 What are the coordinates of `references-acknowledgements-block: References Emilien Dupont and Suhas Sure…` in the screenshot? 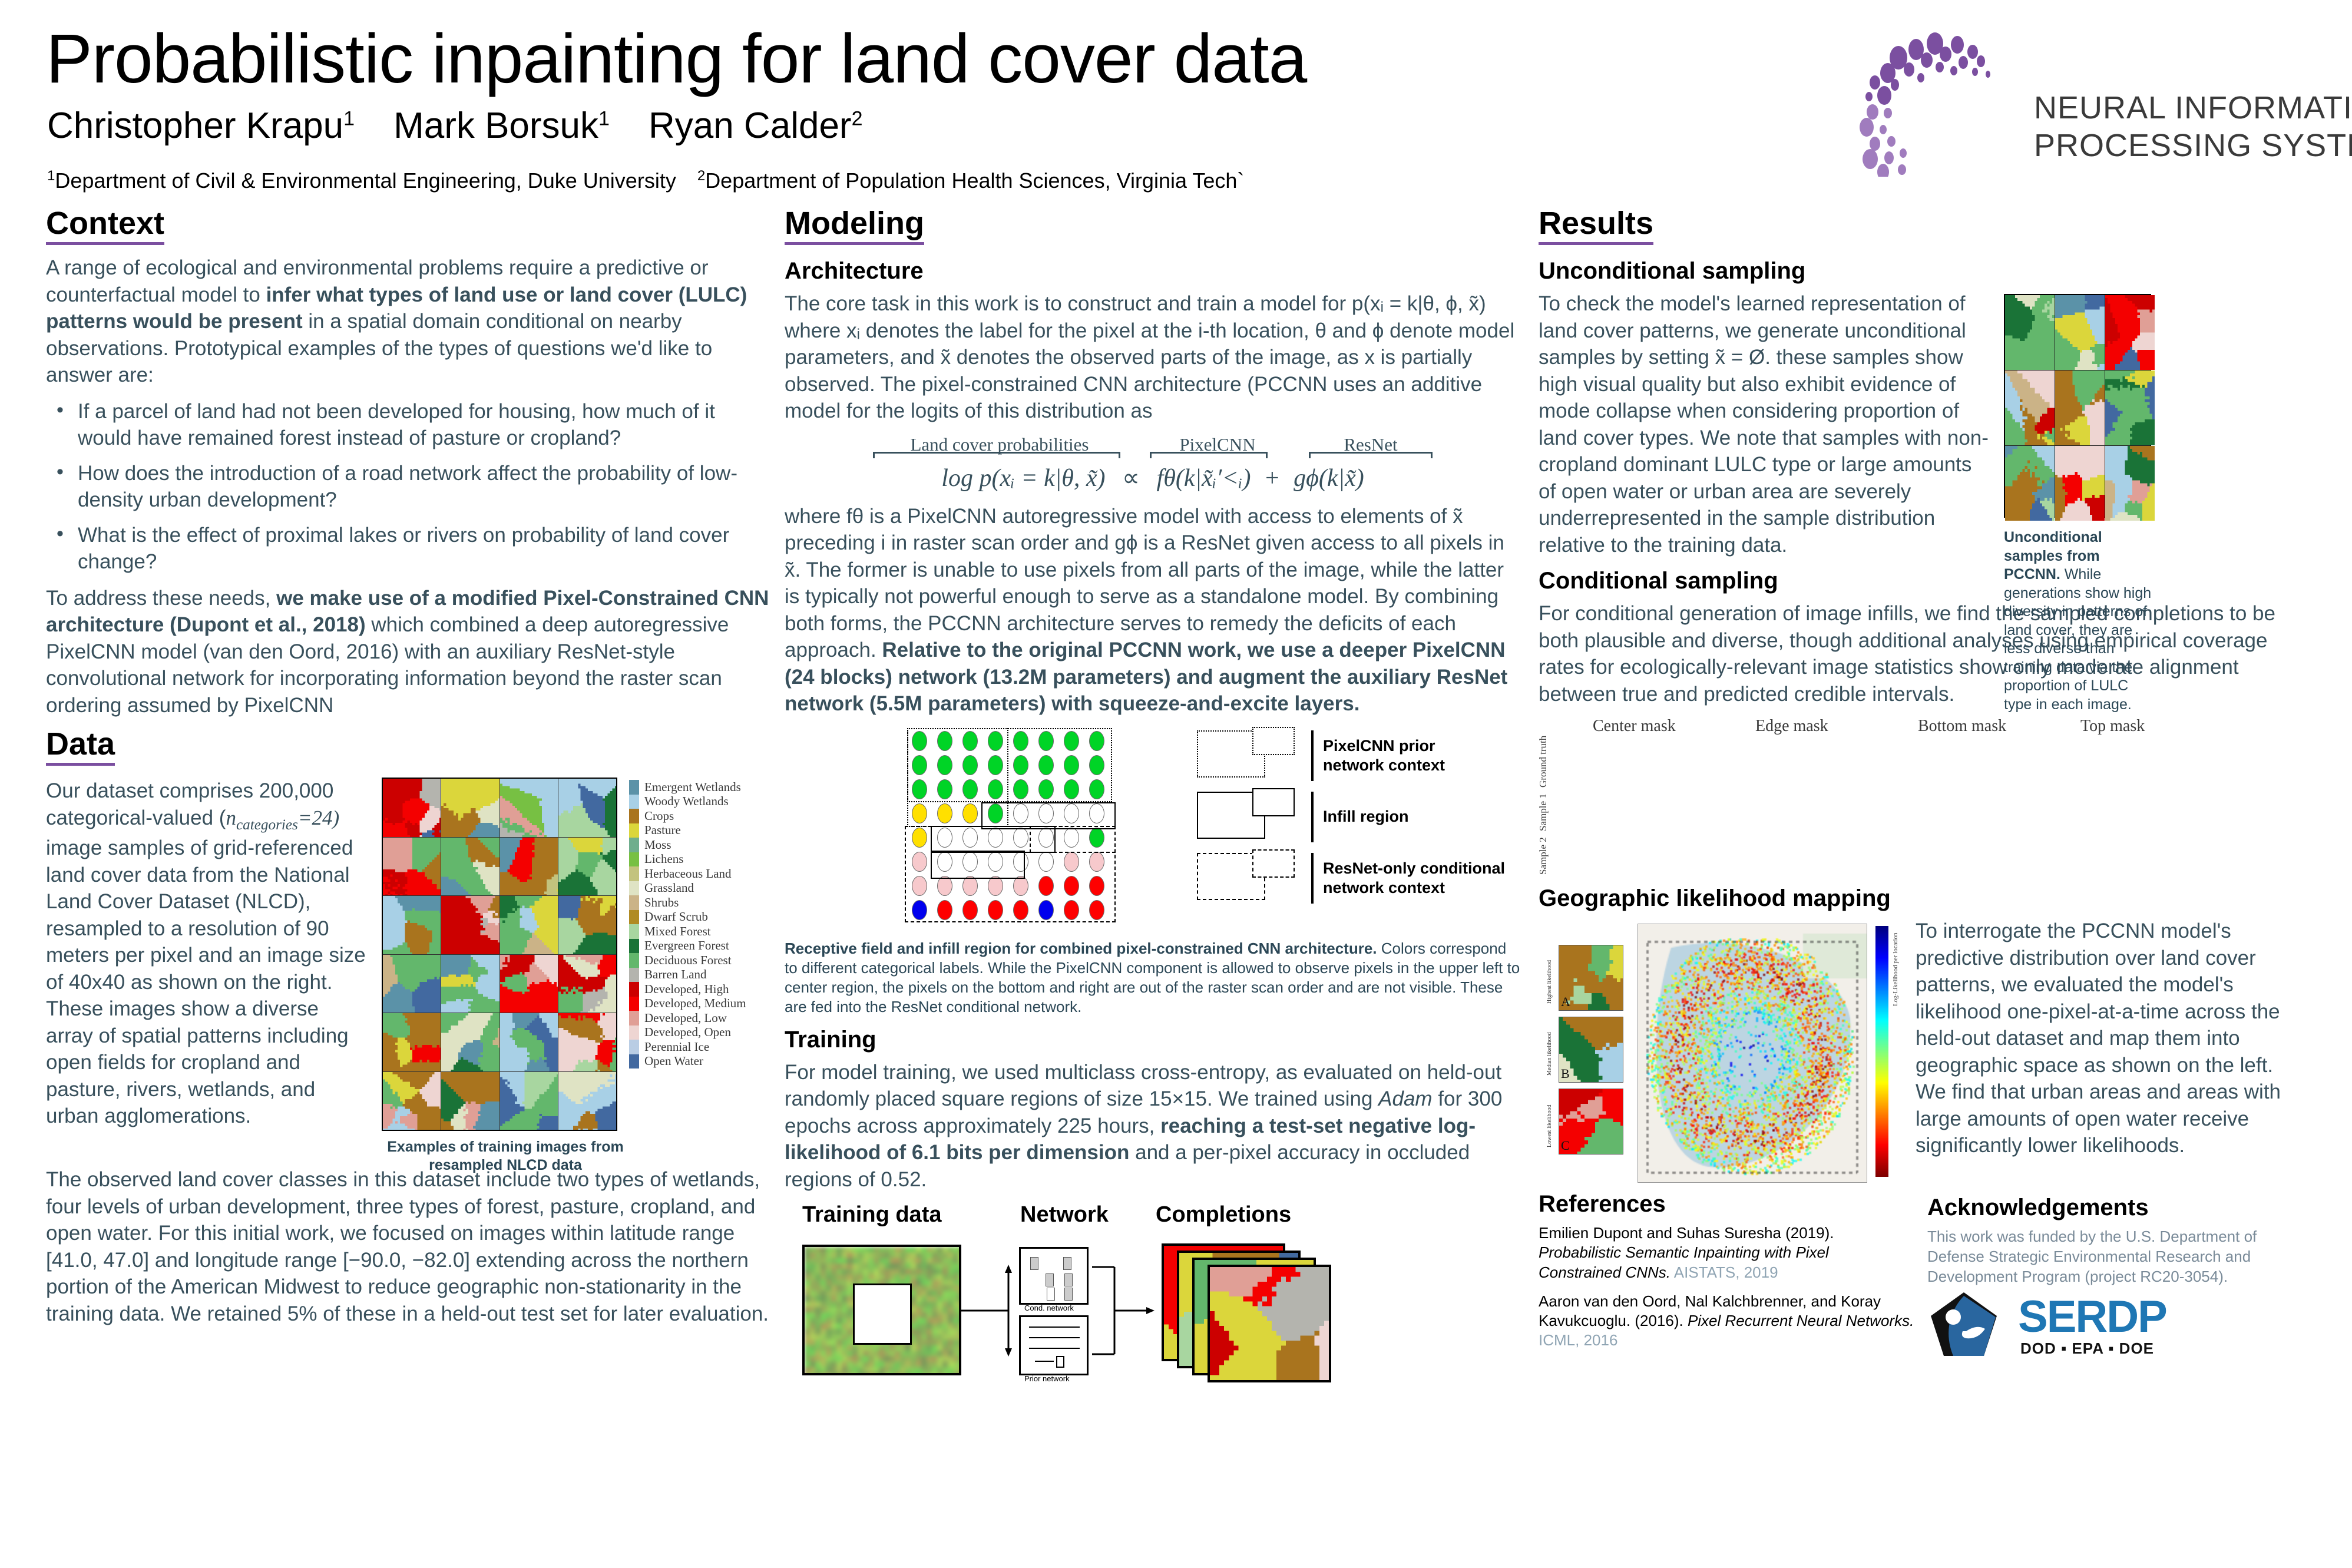 It's located at (1921, 1317).